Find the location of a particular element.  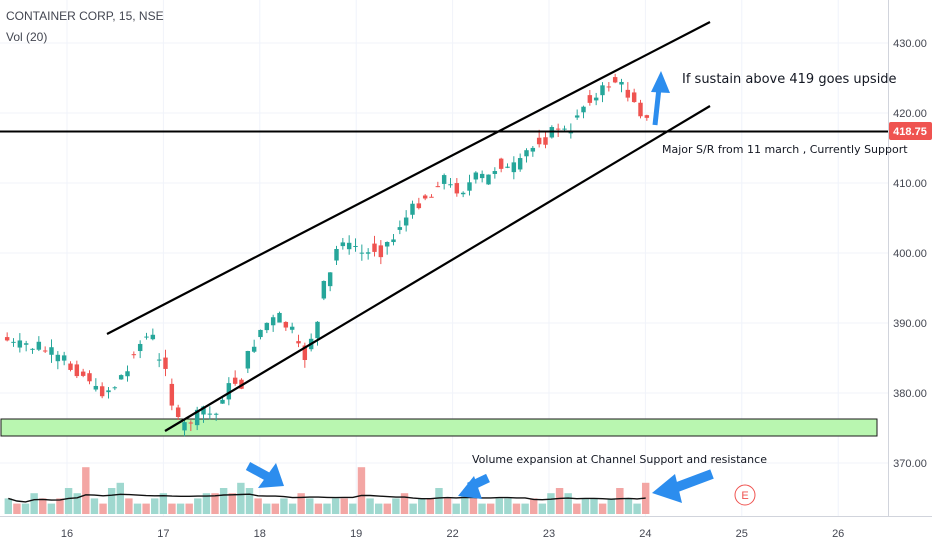

time-axis: 16 17 18 19 22 23 24 25 26 is located at coordinates (452, 534).